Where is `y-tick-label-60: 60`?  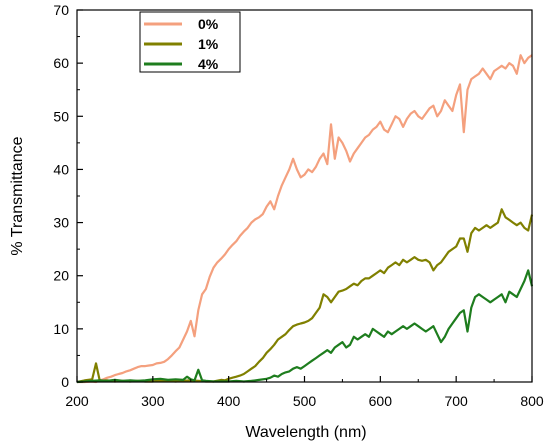 y-tick-label-60: 60 is located at coordinates (61, 63).